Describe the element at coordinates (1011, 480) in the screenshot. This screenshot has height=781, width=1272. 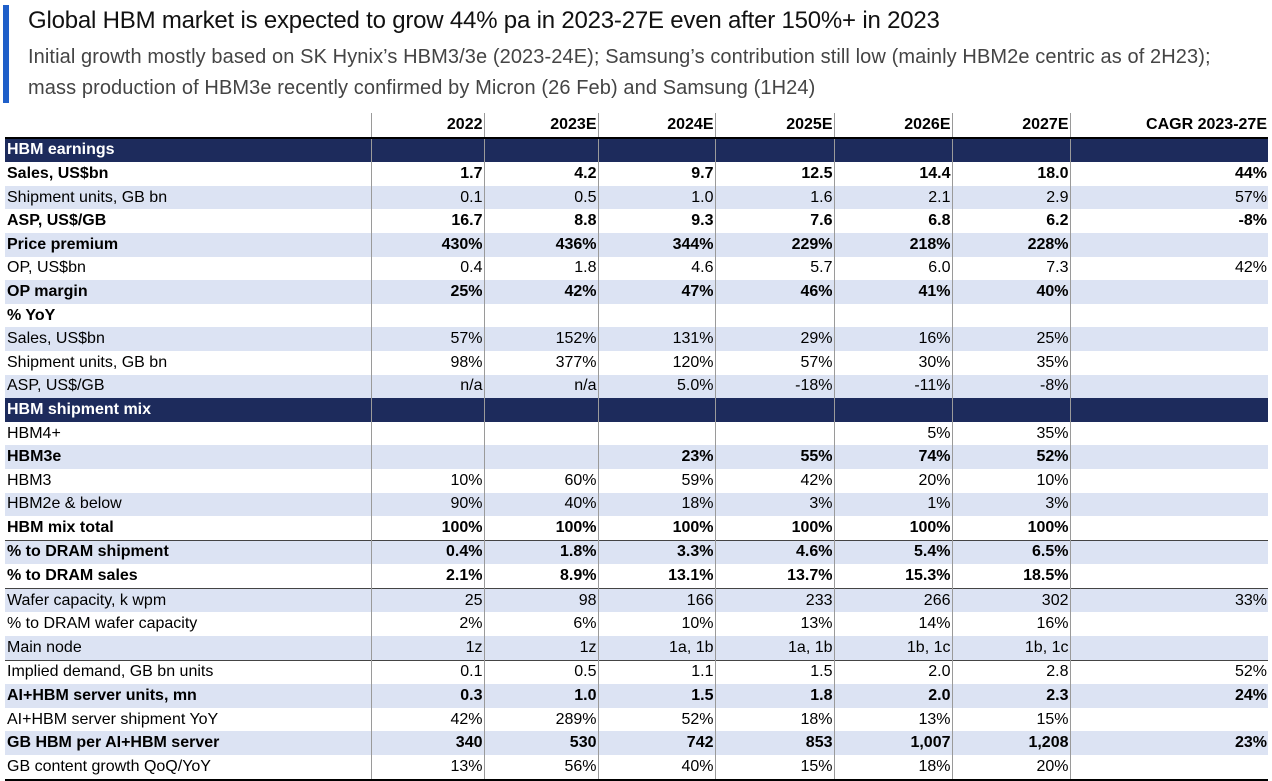
I see `table-cell: 10%` at that location.